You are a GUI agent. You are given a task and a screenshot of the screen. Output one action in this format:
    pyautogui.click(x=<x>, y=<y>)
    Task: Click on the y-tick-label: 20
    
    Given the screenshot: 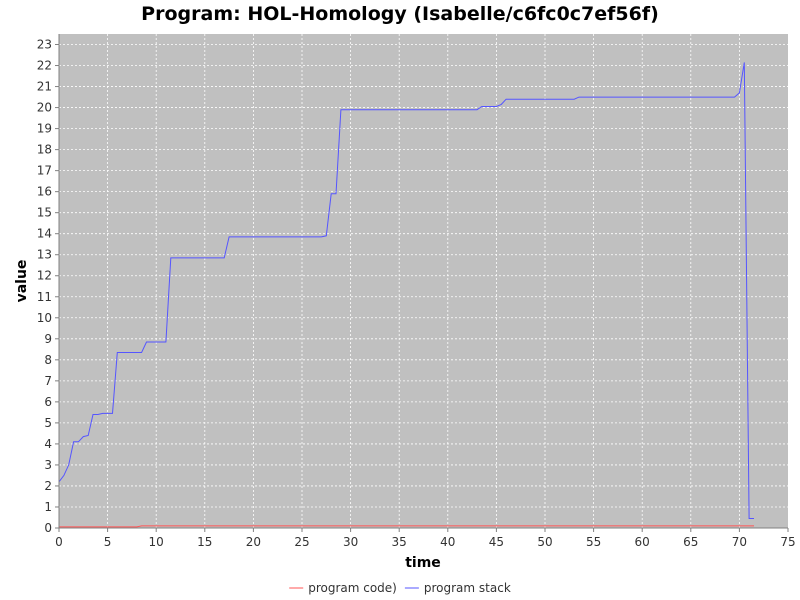 What is the action you would take?
    pyautogui.click(x=44, y=108)
    